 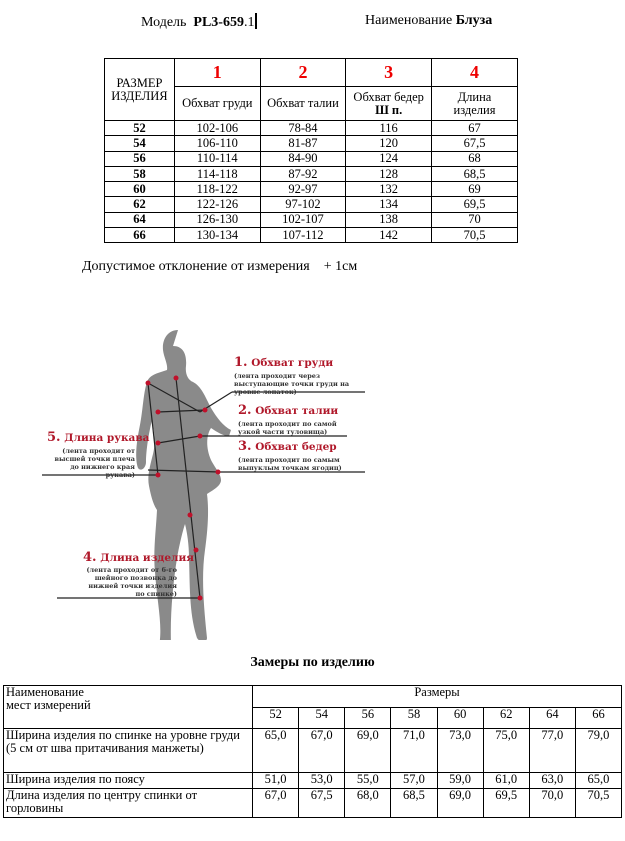 I want to click on table-row: 58 114-118 87-92 128 68,5, so click(x=311, y=174).